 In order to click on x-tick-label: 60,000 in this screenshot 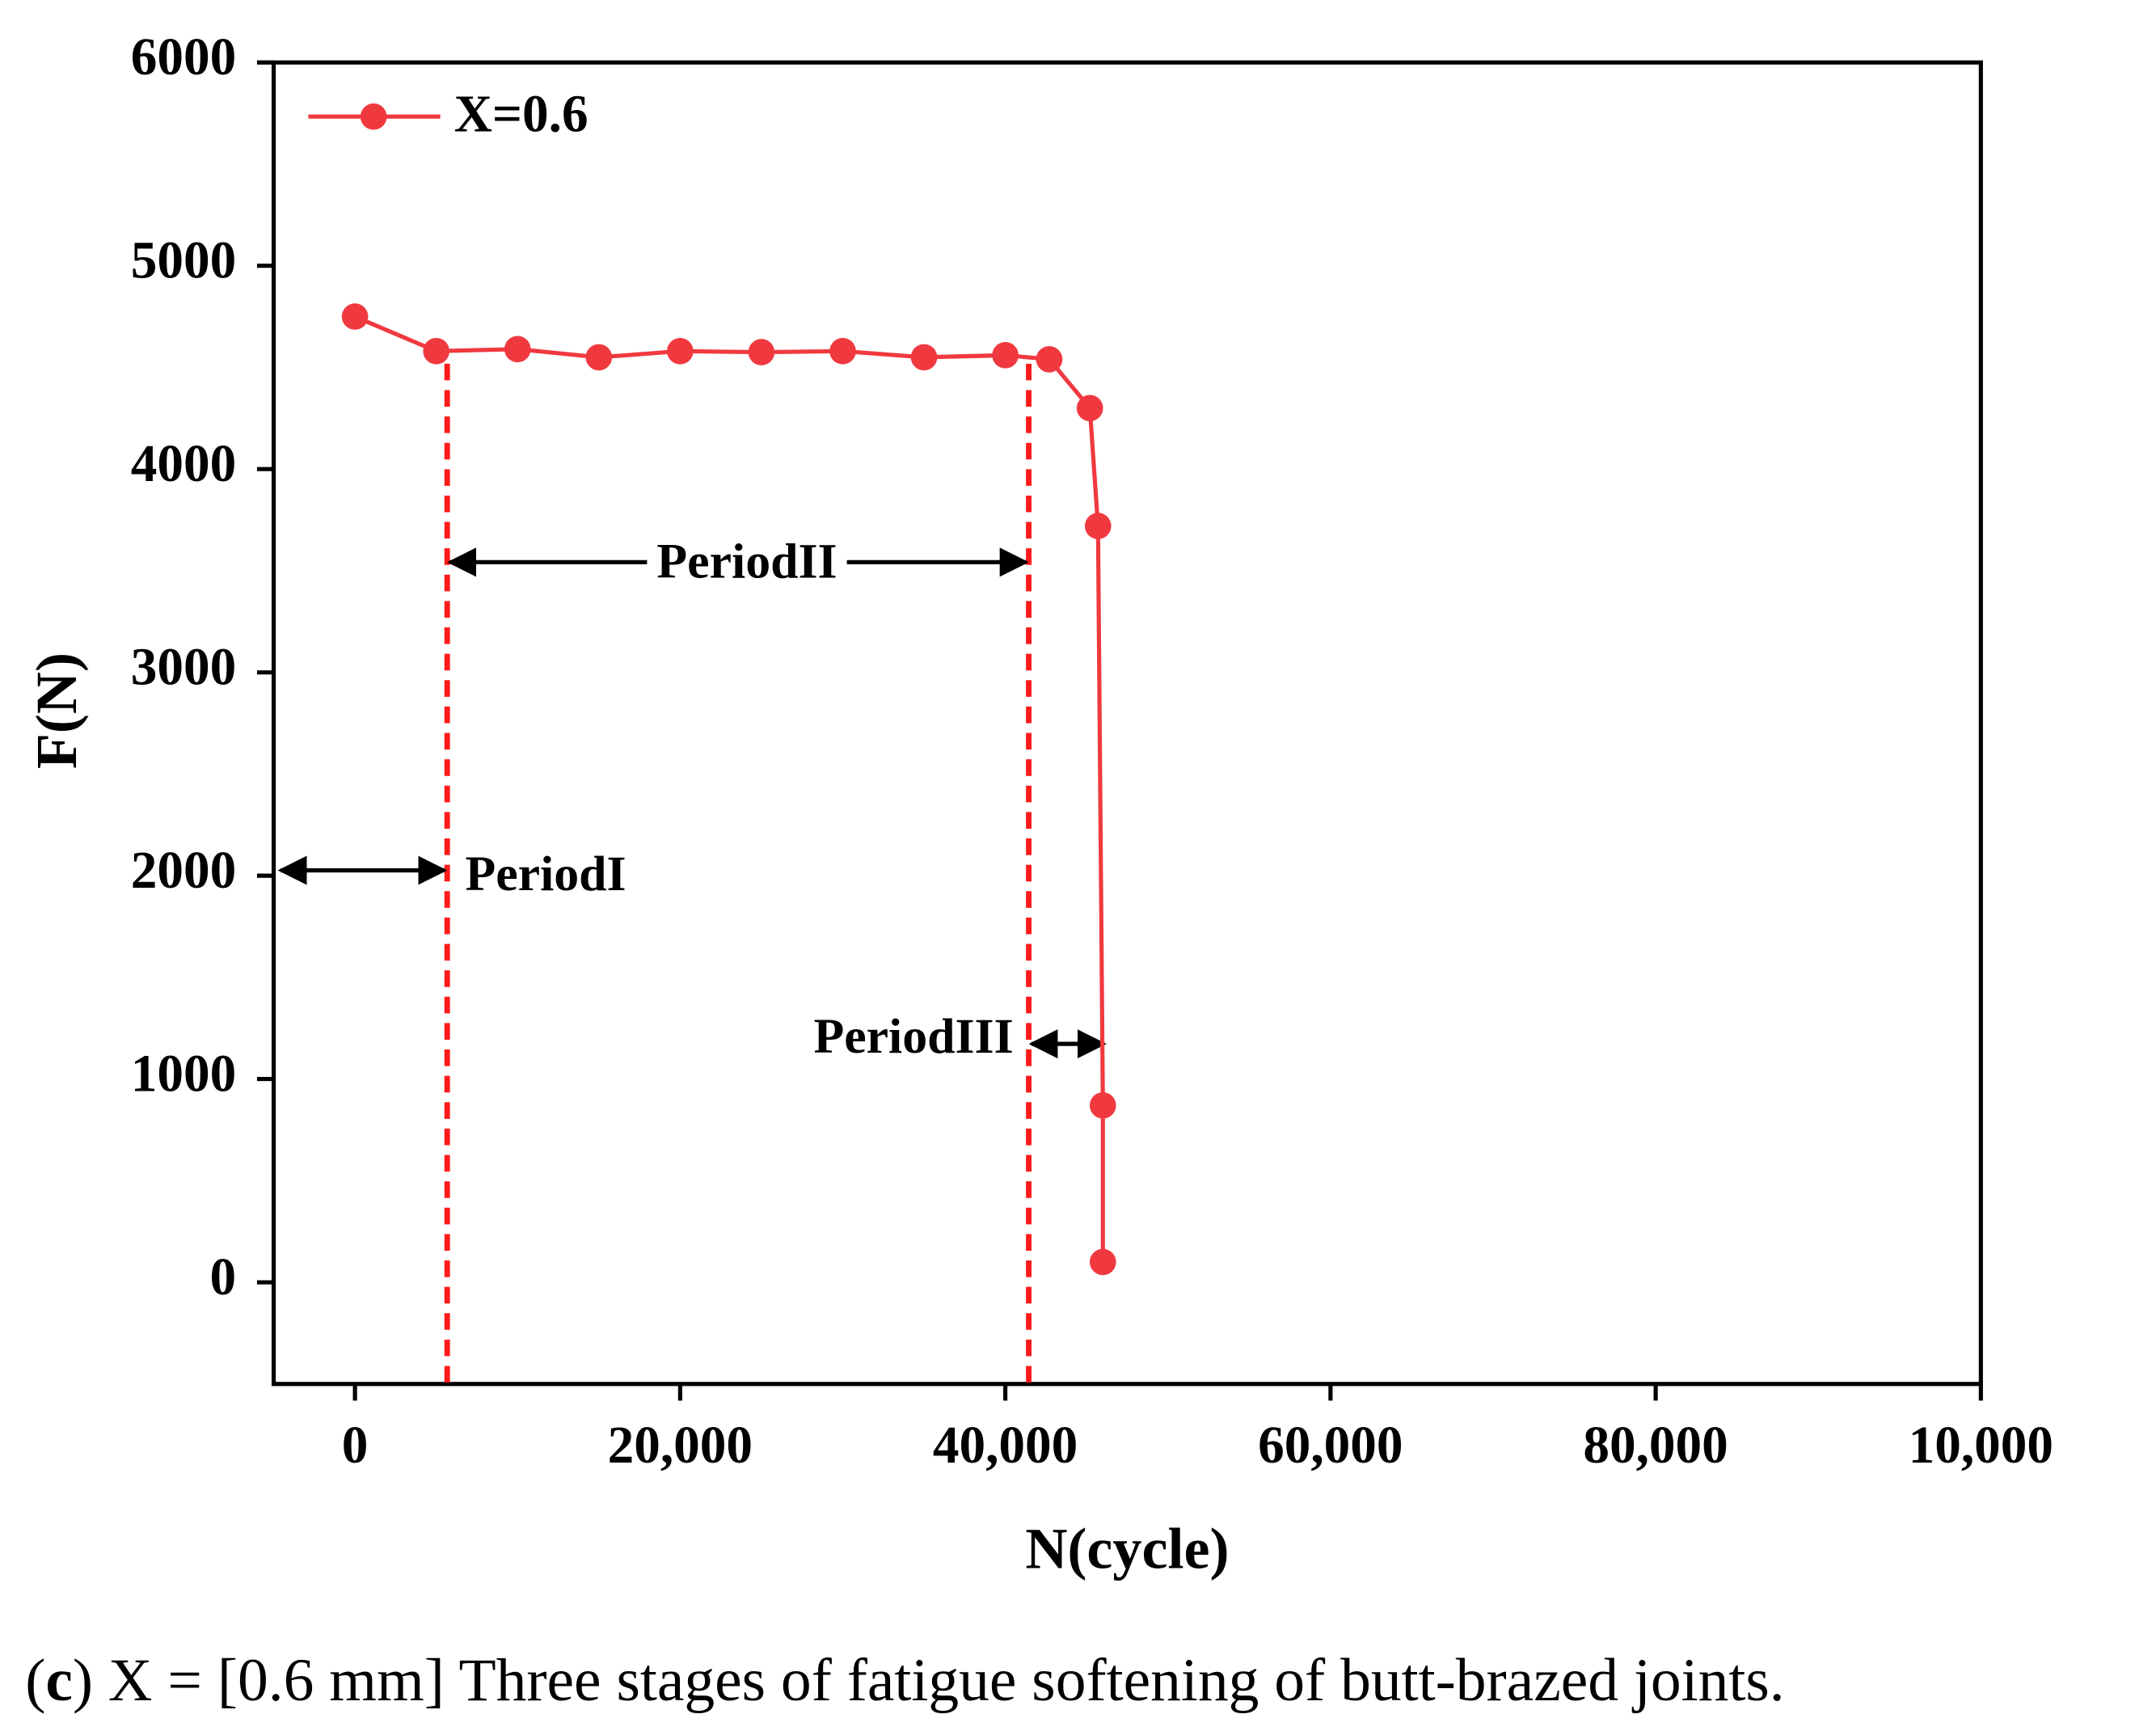, I will do `click(1331, 1445)`.